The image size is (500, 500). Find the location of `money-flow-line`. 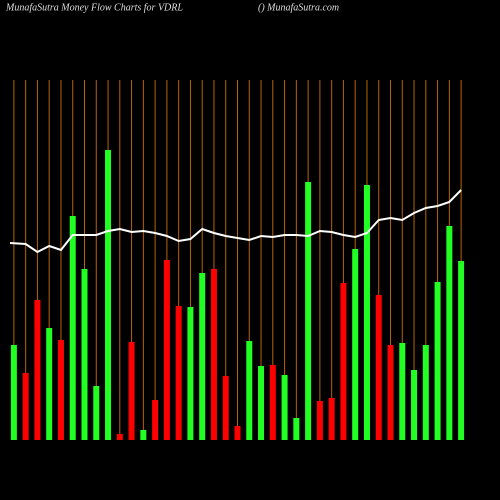

money-flow-line is located at coordinates (235, 221).